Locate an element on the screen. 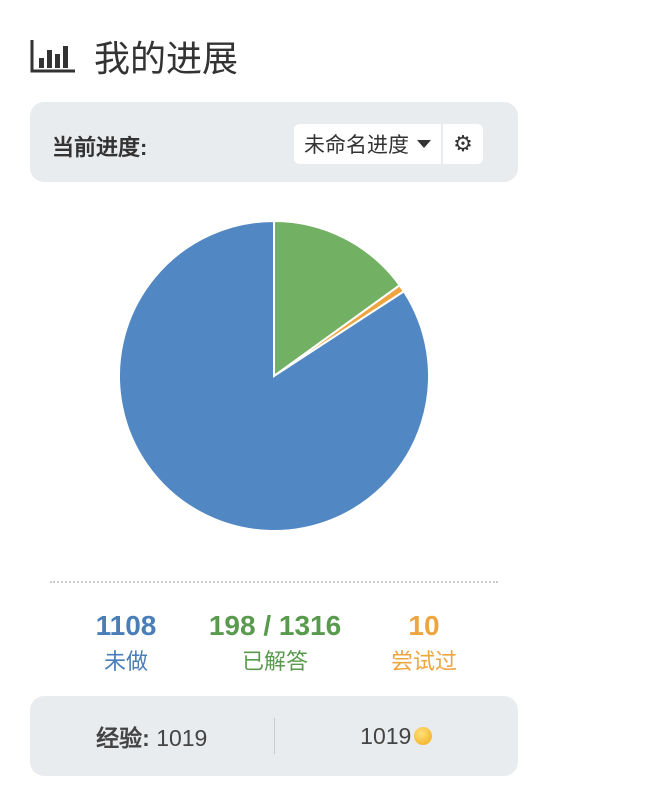 The image size is (652, 800). coins: 1019 is located at coordinates (397, 736).